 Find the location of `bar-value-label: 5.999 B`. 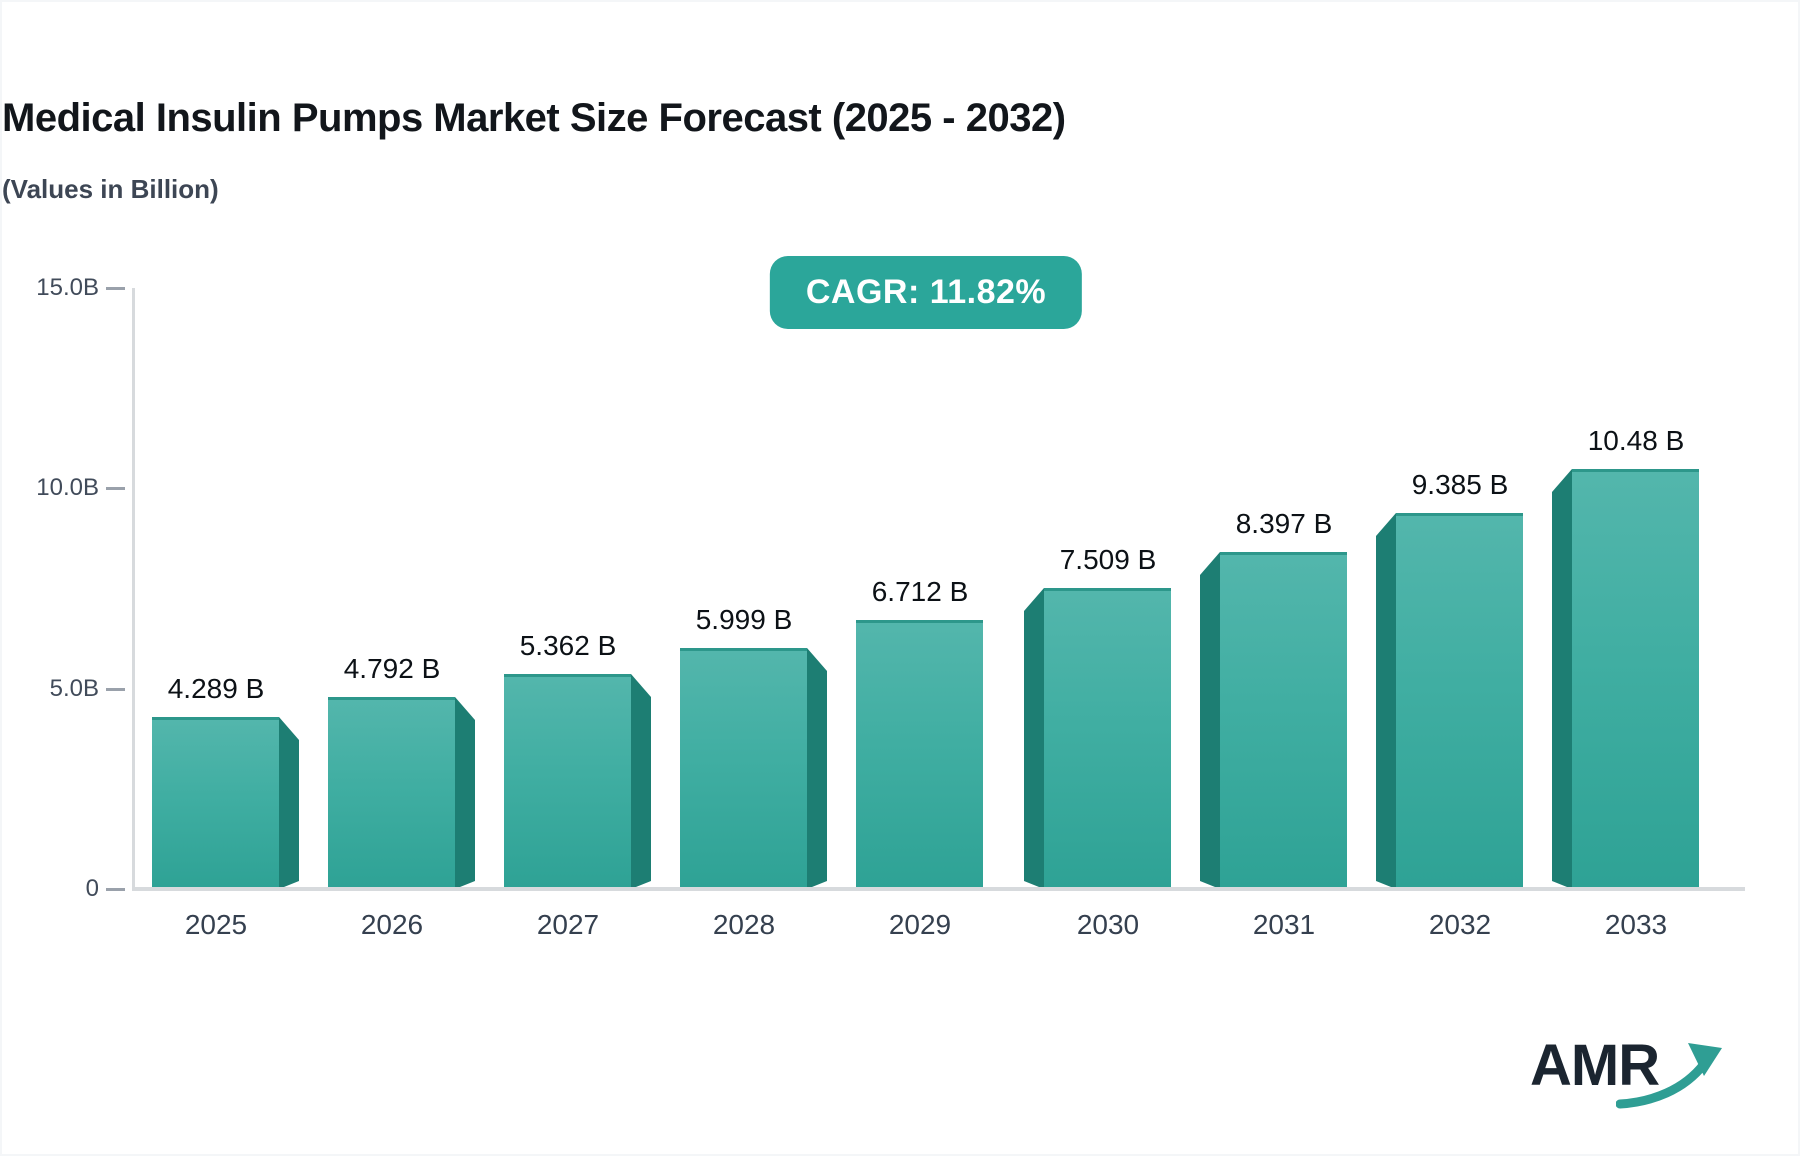

bar-value-label: 5.999 B is located at coordinates (744, 619).